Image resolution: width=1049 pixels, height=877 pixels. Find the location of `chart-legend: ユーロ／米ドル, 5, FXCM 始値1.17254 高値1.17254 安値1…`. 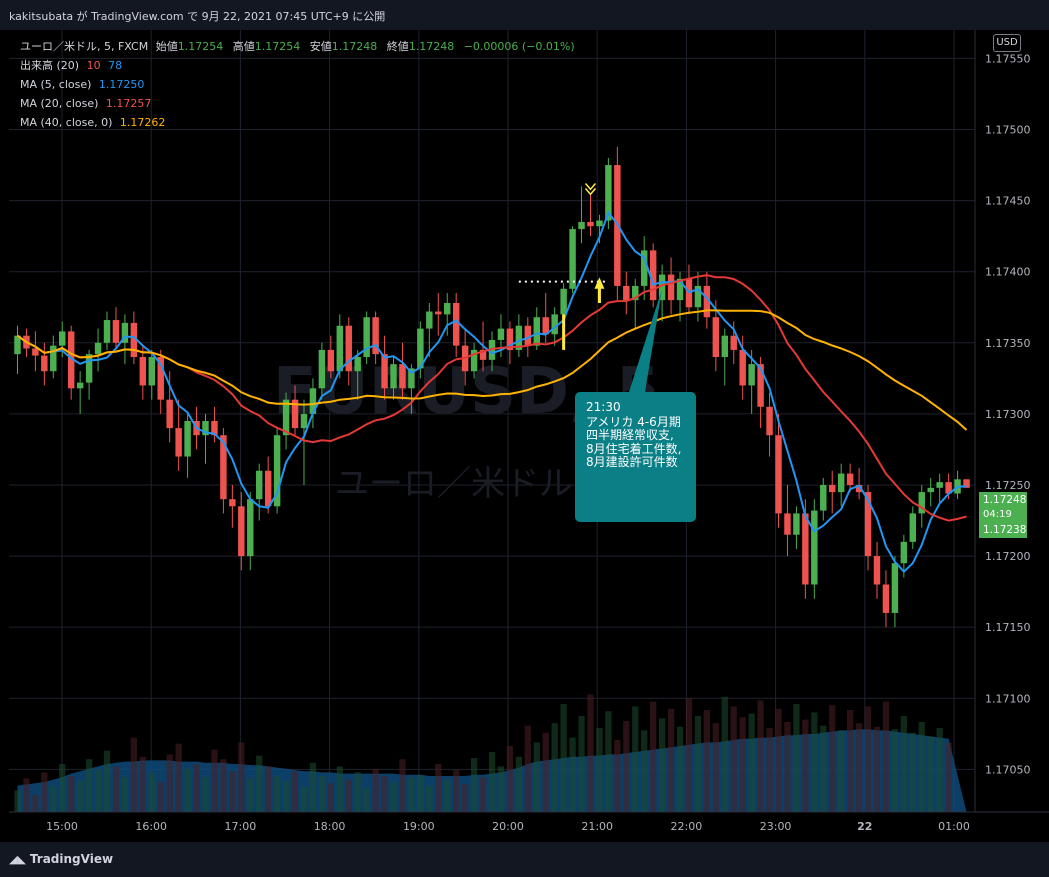

chart-legend: ユーロ／米ドル, 5, FXCM 始値1.17254 高値1.17254 安値1… is located at coordinates (299, 84).